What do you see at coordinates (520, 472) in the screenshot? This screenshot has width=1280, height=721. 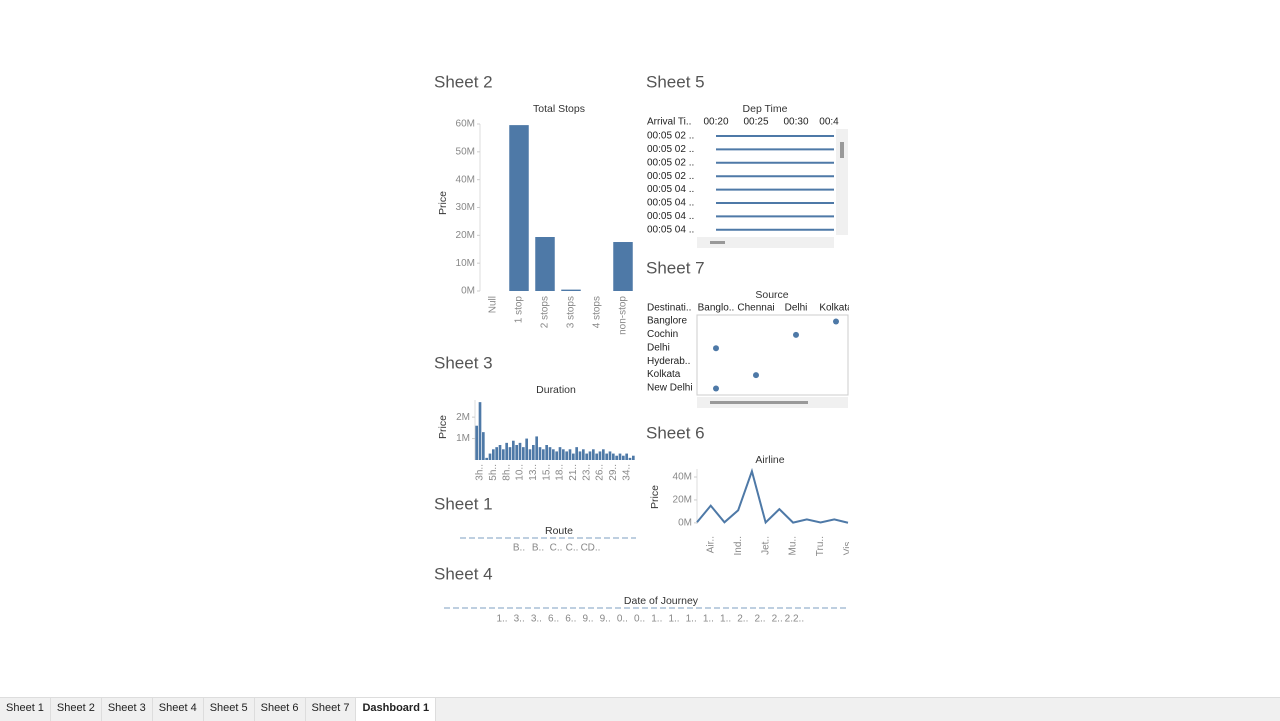 I see `x-tick-label: 10..` at bounding box center [520, 472].